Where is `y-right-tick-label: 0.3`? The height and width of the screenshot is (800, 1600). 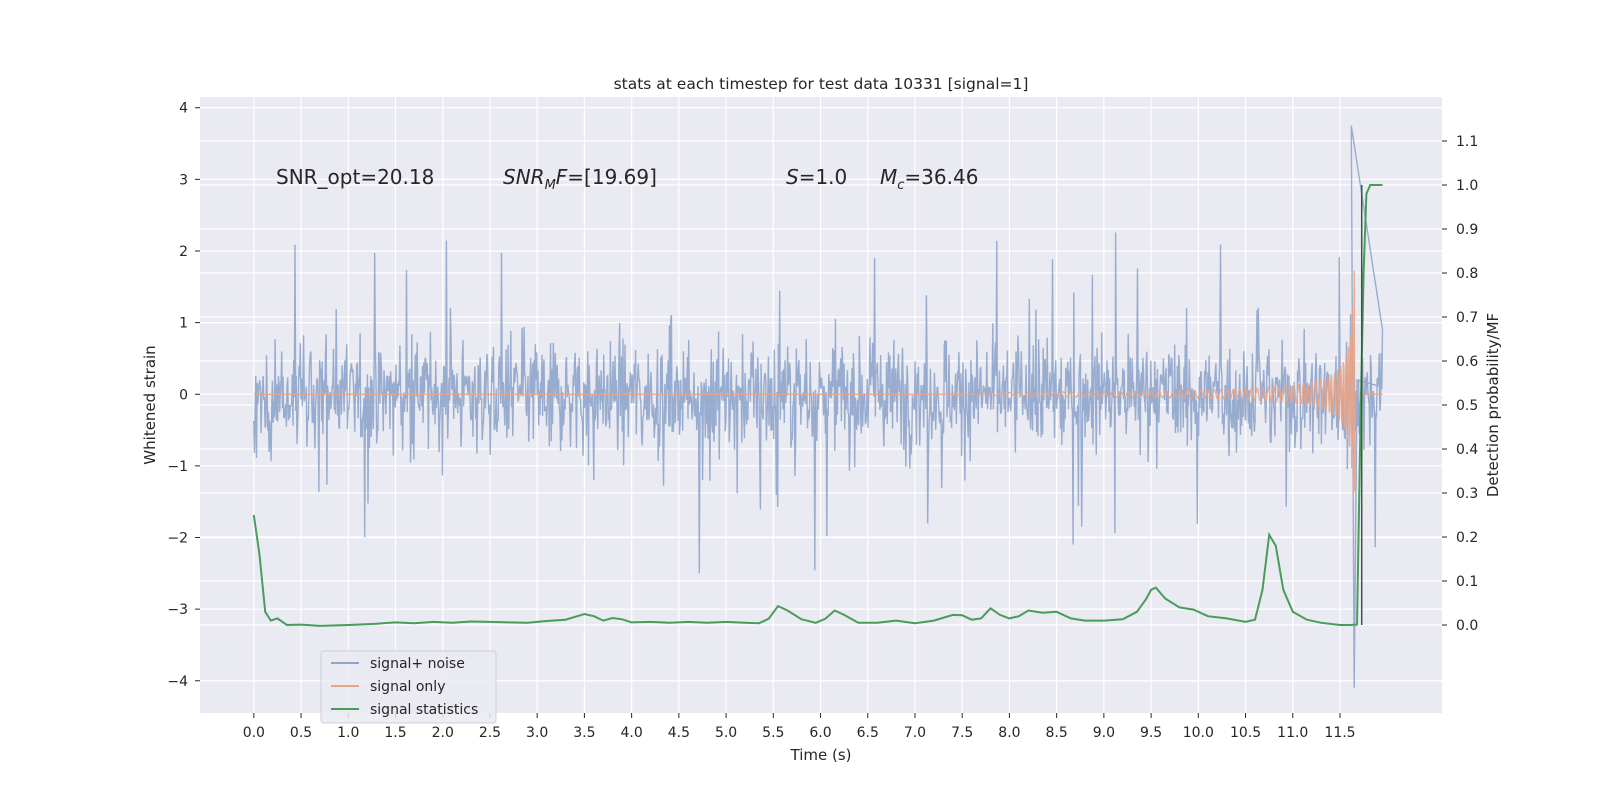 y-right-tick-label: 0.3 is located at coordinates (1467, 494).